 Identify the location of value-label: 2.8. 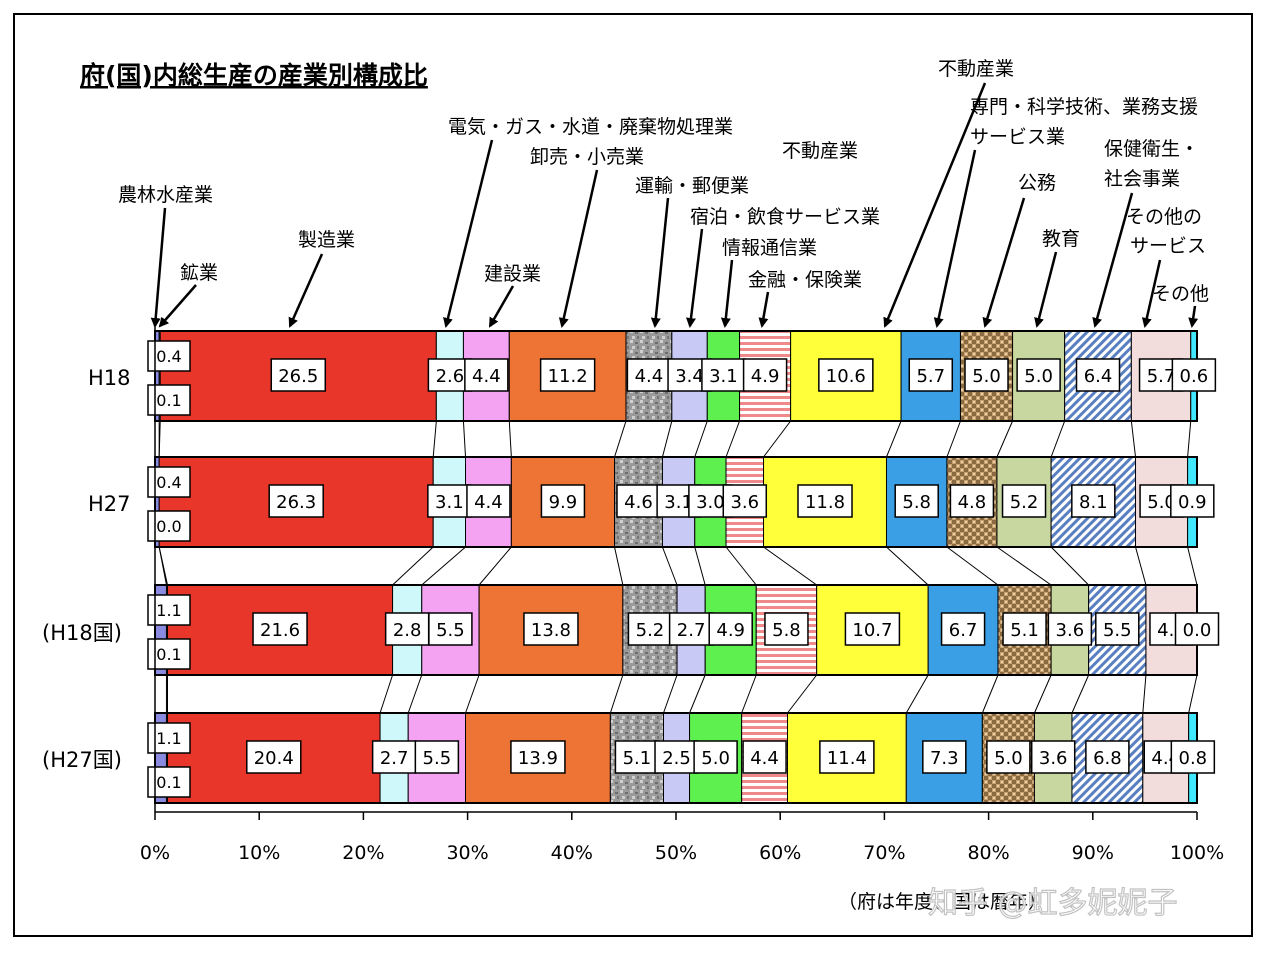
(407, 630).